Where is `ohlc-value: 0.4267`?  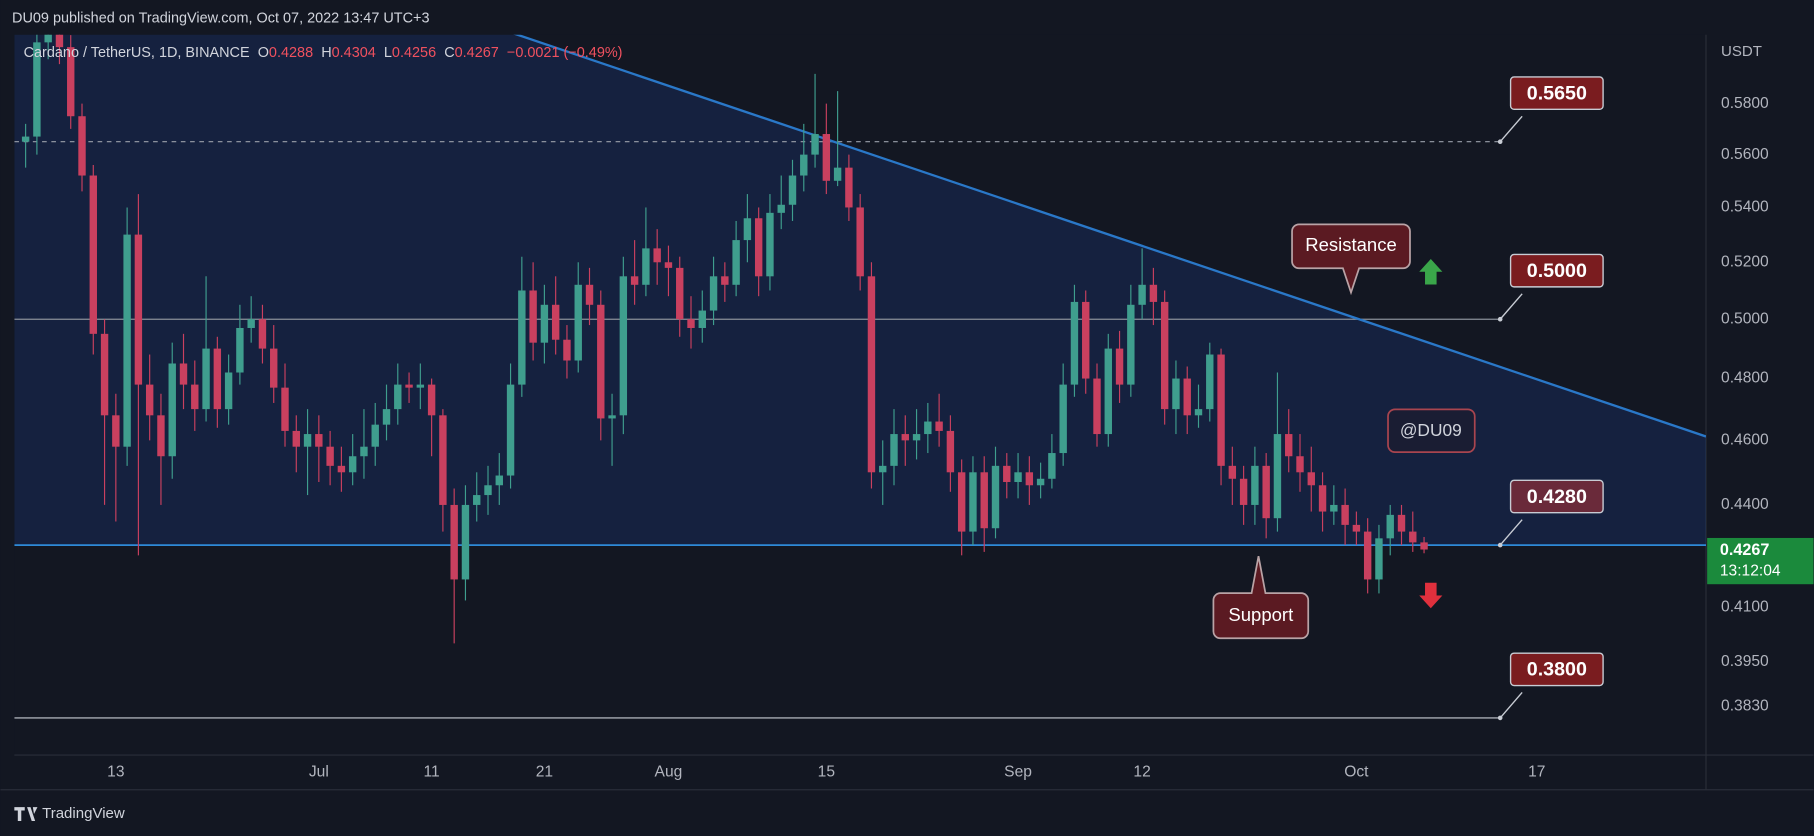 ohlc-value: 0.4267 is located at coordinates (477, 53).